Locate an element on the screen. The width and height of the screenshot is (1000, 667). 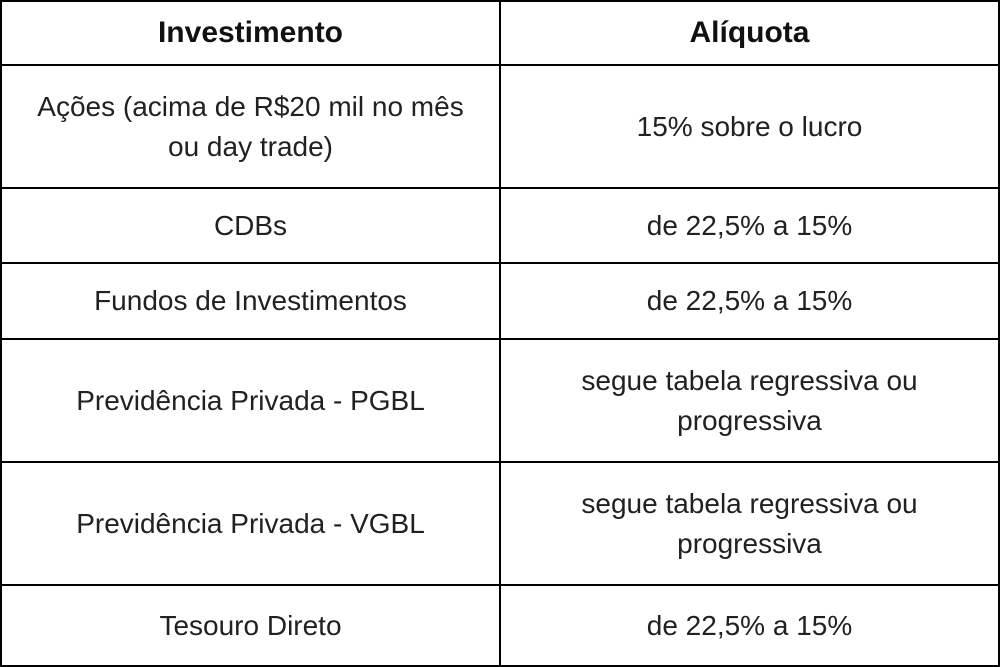
table-row-tesouro-aliquota: de 22,5% a 15% is located at coordinates (749, 625).